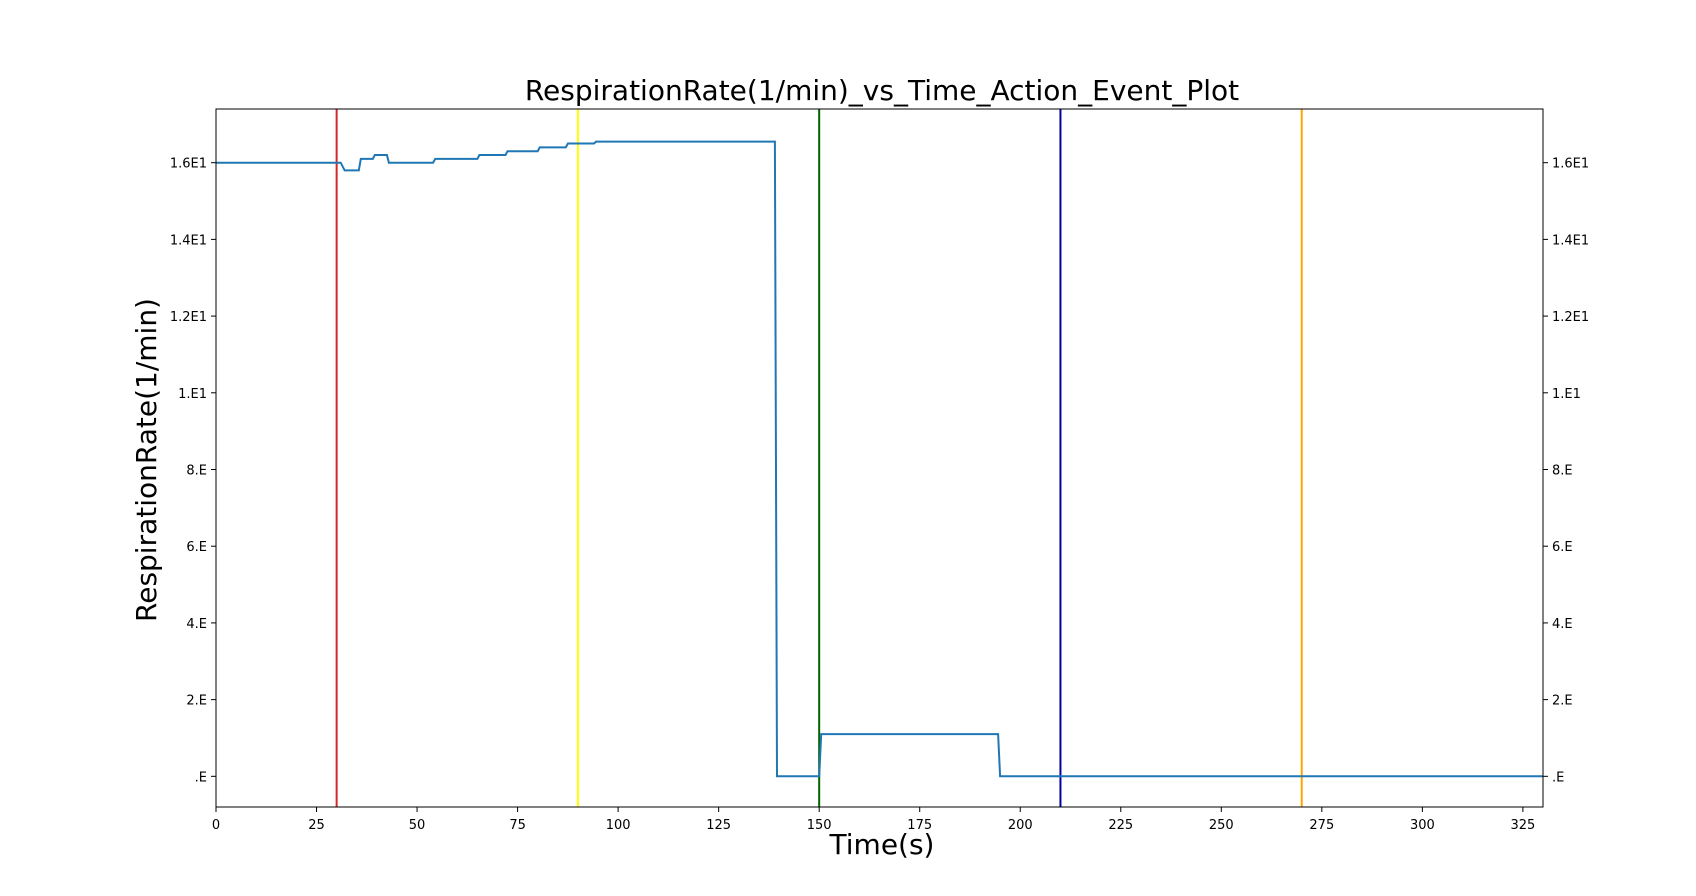  I want to click on x-tick-label: 0, so click(216, 825).